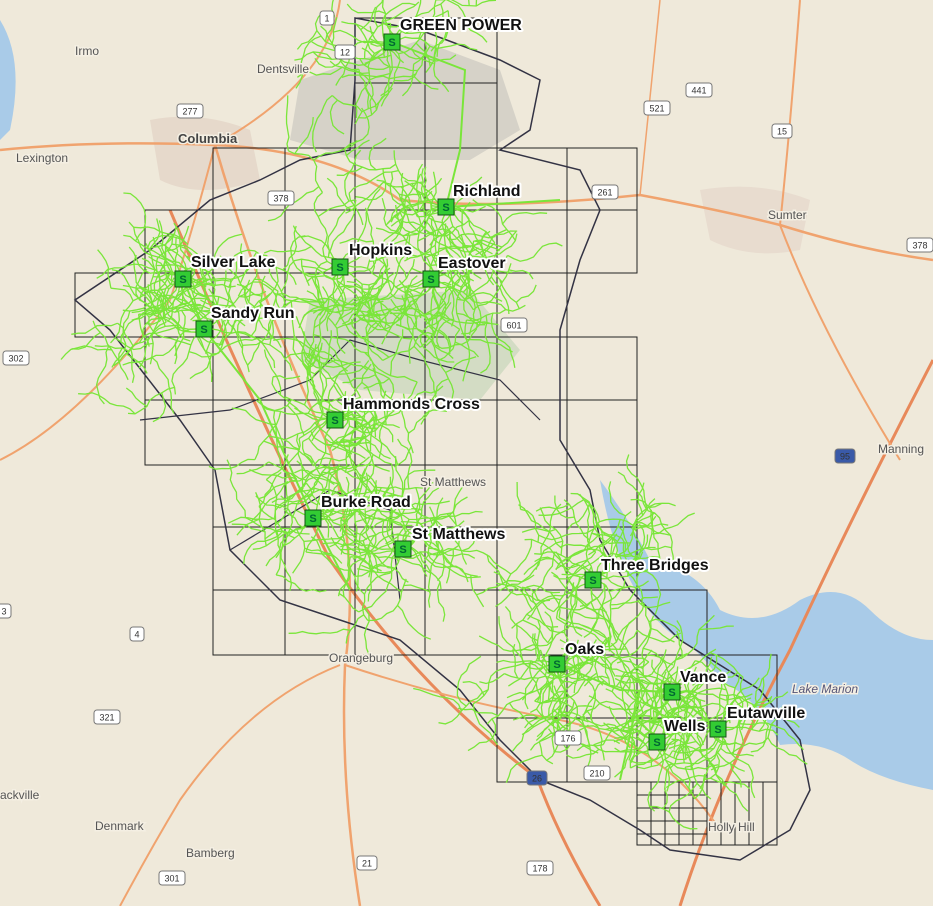 This screenshot has width=933, height=906. Describe the element at coordinates (230, 785) in the screenshot. I see `road` at that location.